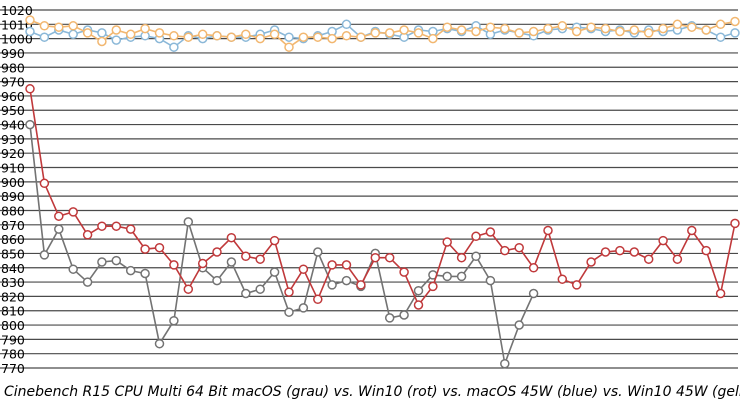 The width and height of the screenshot is (740, 408). Describe the element at coordinates (13, 210) in the screenshot. I see `y-tick-label: 880` at that location.